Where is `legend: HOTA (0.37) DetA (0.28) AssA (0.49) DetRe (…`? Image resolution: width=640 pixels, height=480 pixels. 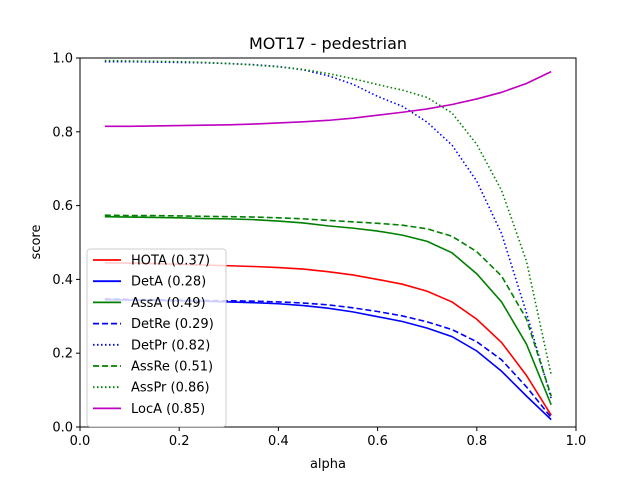 legend: HOTA (0.37) DetA (0.28) AssA (0.49) DetRe (… is located at coordinates (156, 338).